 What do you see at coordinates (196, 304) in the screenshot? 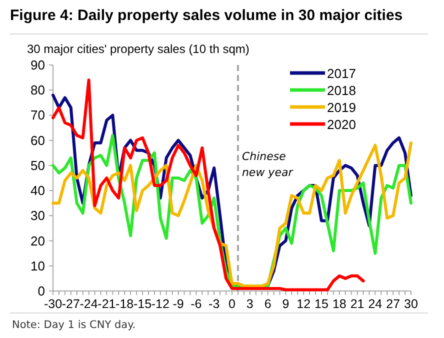
I see `x-tick-label: -6` at bounding box center [196, 304].